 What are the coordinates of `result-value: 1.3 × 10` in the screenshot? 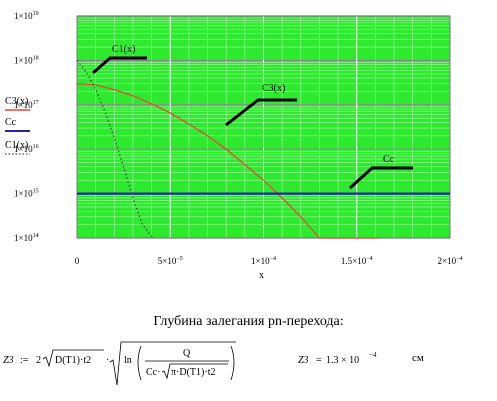 It's located at (342, 360).